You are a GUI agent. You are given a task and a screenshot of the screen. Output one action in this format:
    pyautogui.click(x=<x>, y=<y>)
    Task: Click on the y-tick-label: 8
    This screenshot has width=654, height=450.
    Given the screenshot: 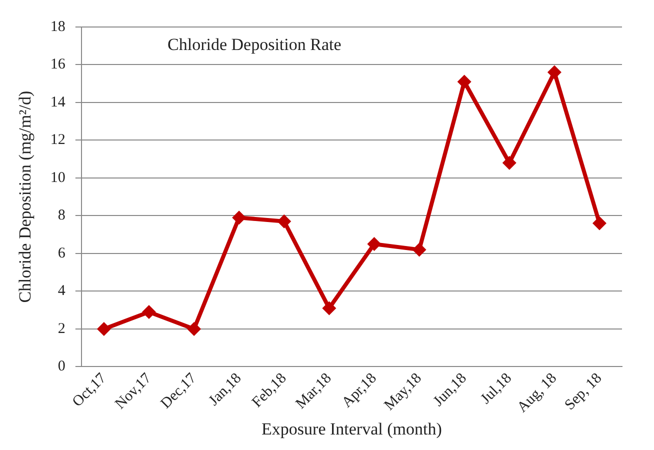 What is the action you would take?
    pyautogui.click(x=62, y=216)
    